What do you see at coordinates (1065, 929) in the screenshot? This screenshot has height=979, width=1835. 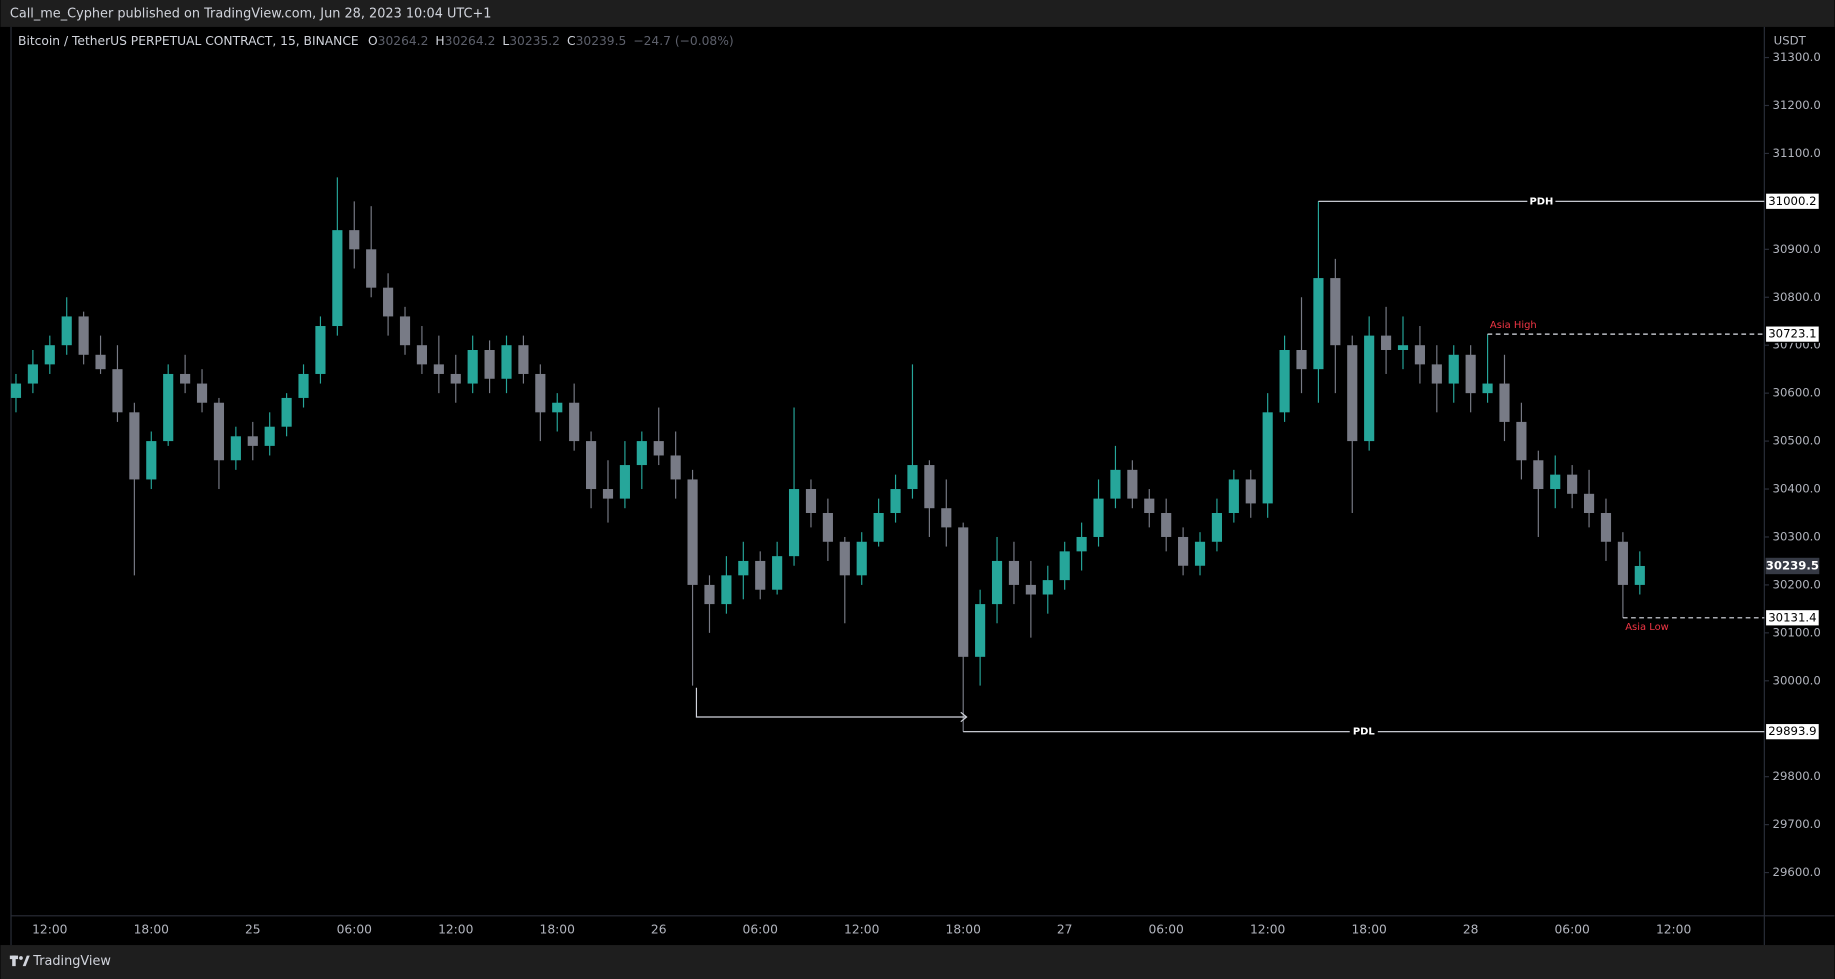 I see `x-tick-label: 27` at bounding box center [1065, 929].